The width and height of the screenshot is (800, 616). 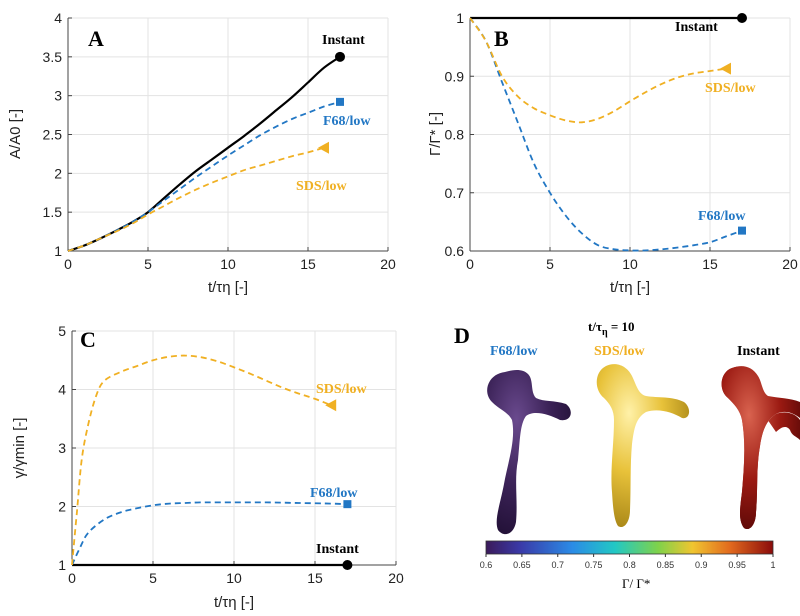 I want to click on colorbar-tick-label: 0.75, so click(x=594, y=565).